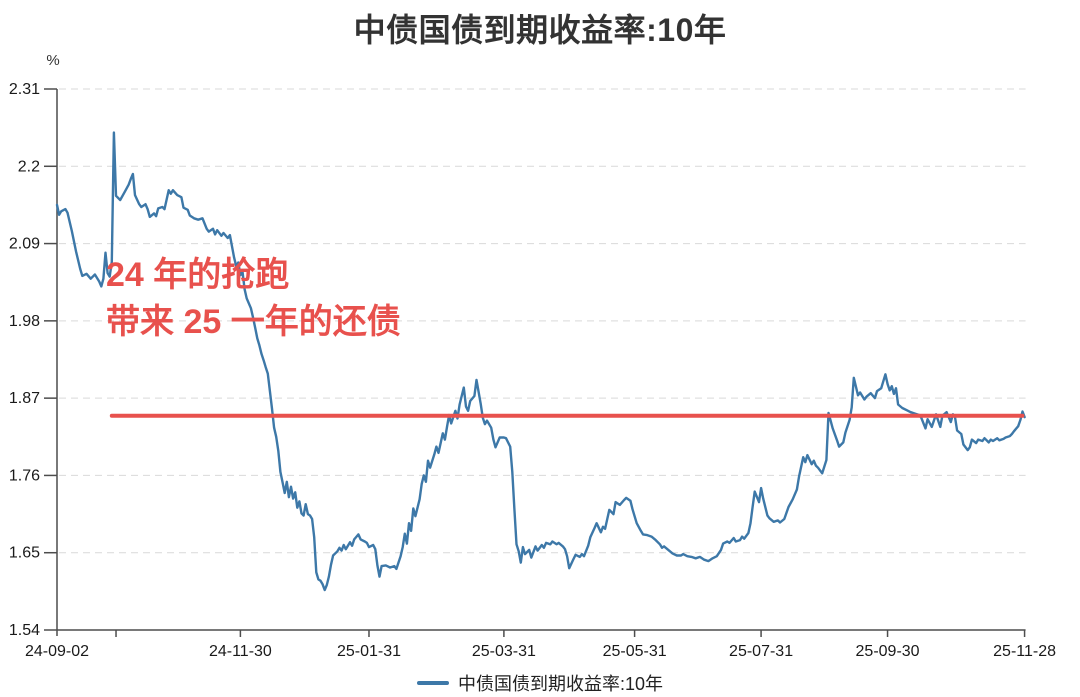 The image size is (1080, 697). Describe the element at coordinates (560, 684) in the screenshot. I see `legend-label: 中债国债到期收益率:10年` at that location.